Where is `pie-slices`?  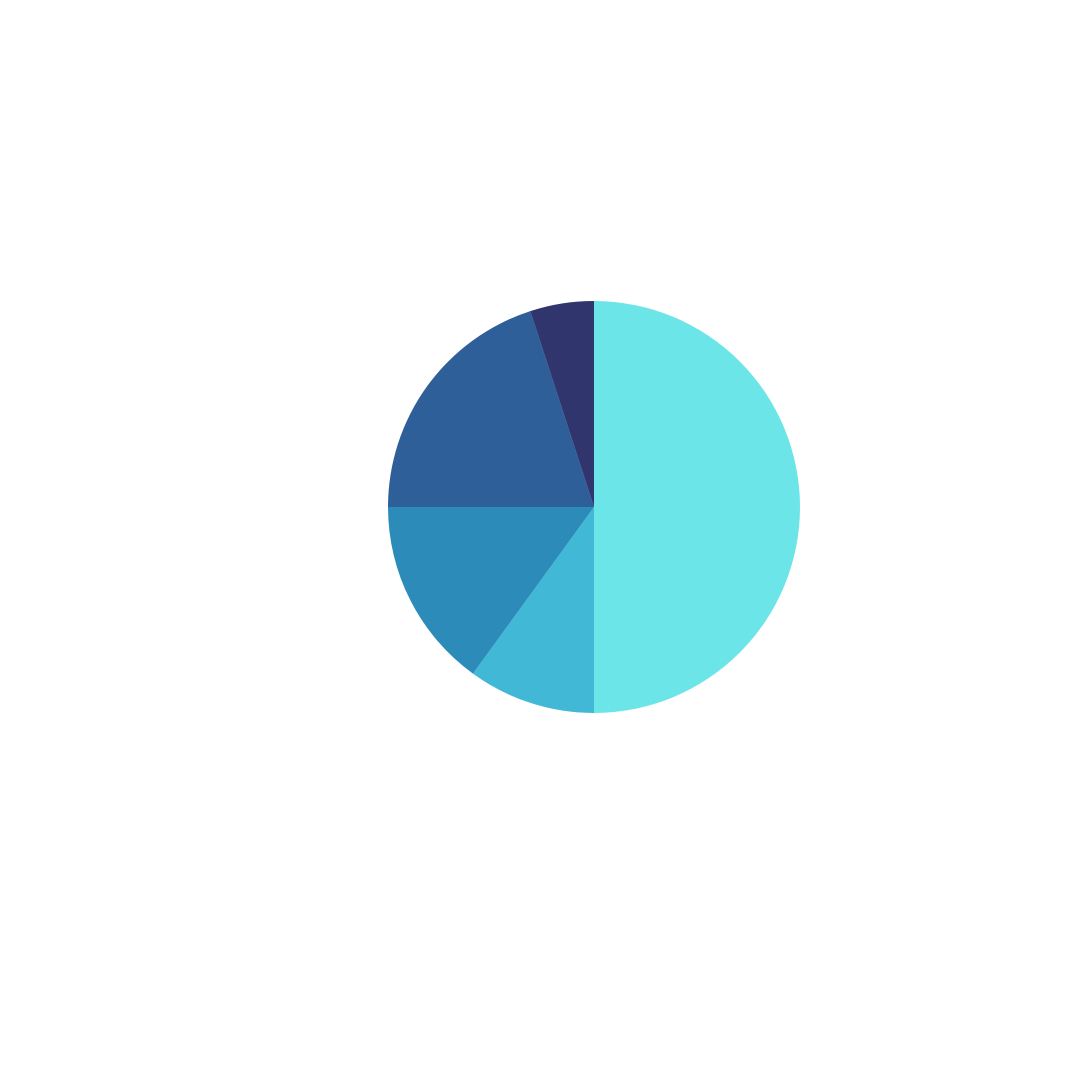
pie-slices is located at coordinates (594, 507).